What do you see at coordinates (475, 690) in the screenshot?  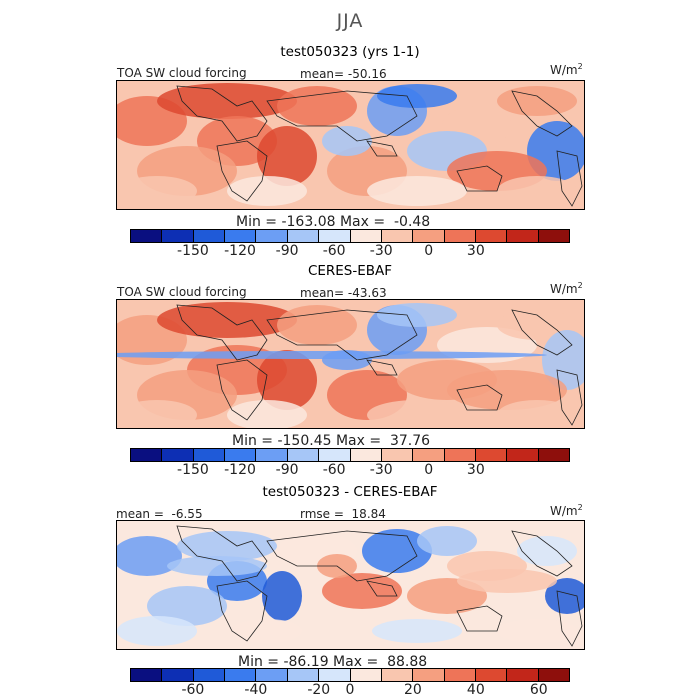 I see `panel-3-tick: 40` at bounding box center [475, 690].